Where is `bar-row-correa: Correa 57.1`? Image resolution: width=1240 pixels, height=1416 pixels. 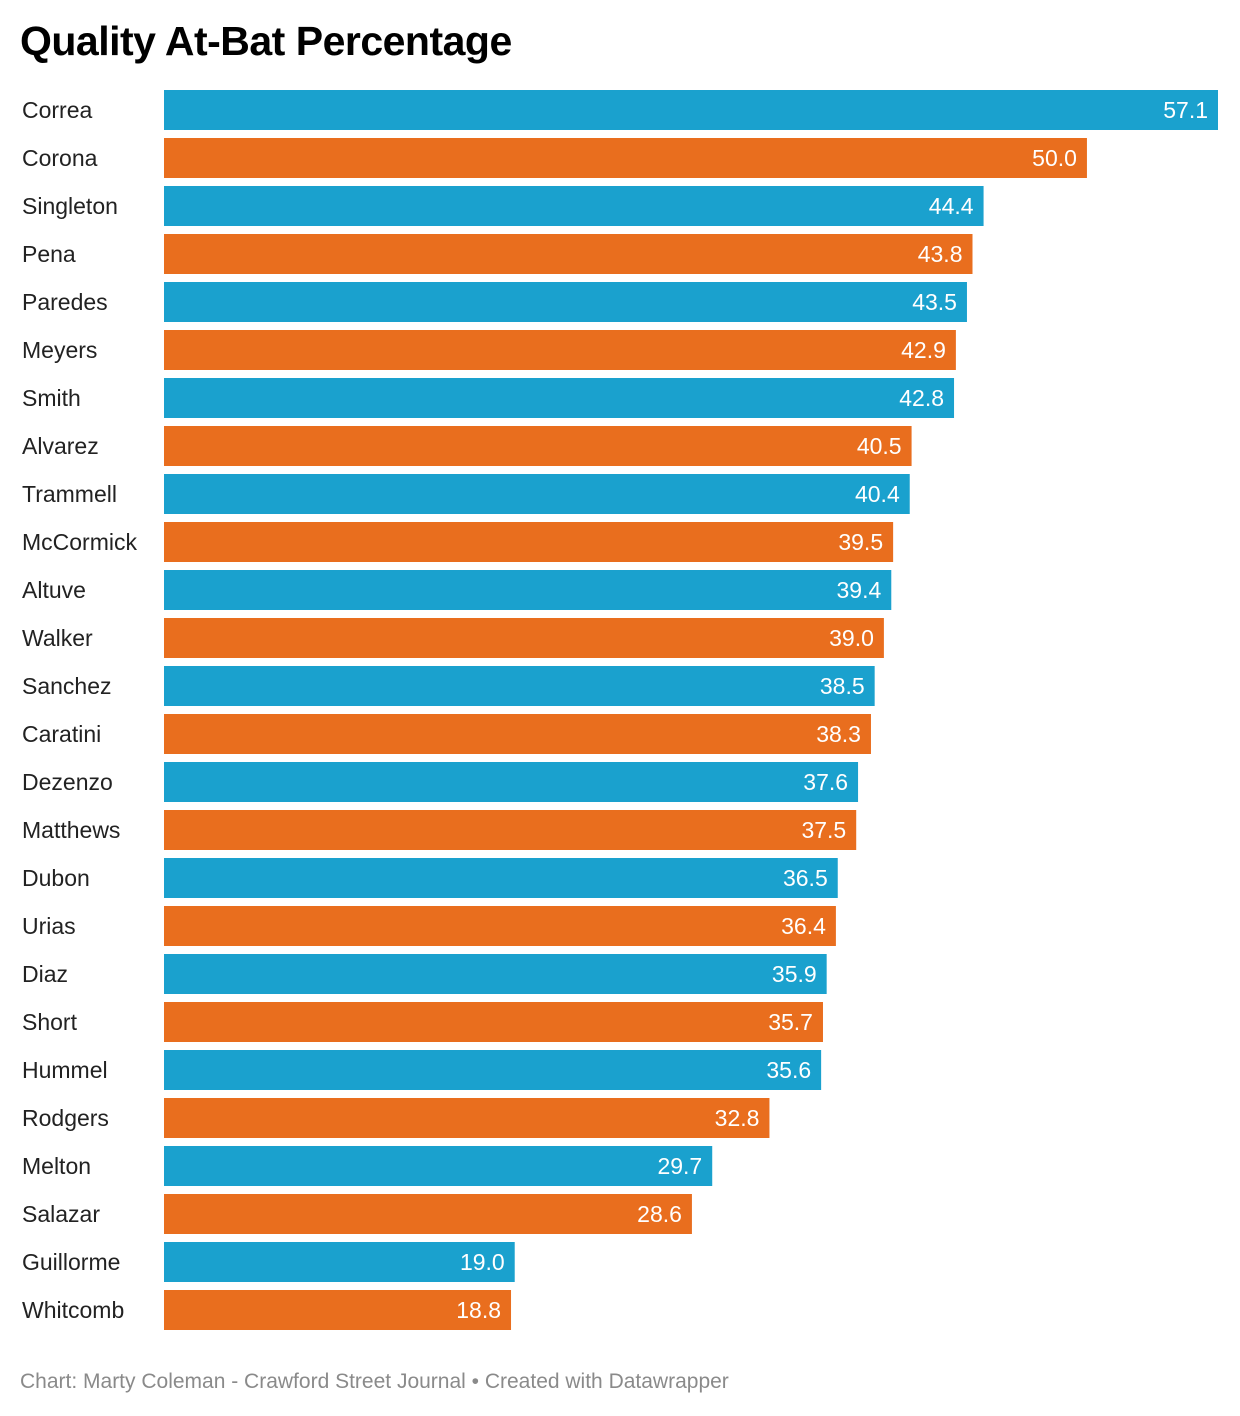 bar-row-correa: Correa 57.1 is located at coordinates (620, 110).